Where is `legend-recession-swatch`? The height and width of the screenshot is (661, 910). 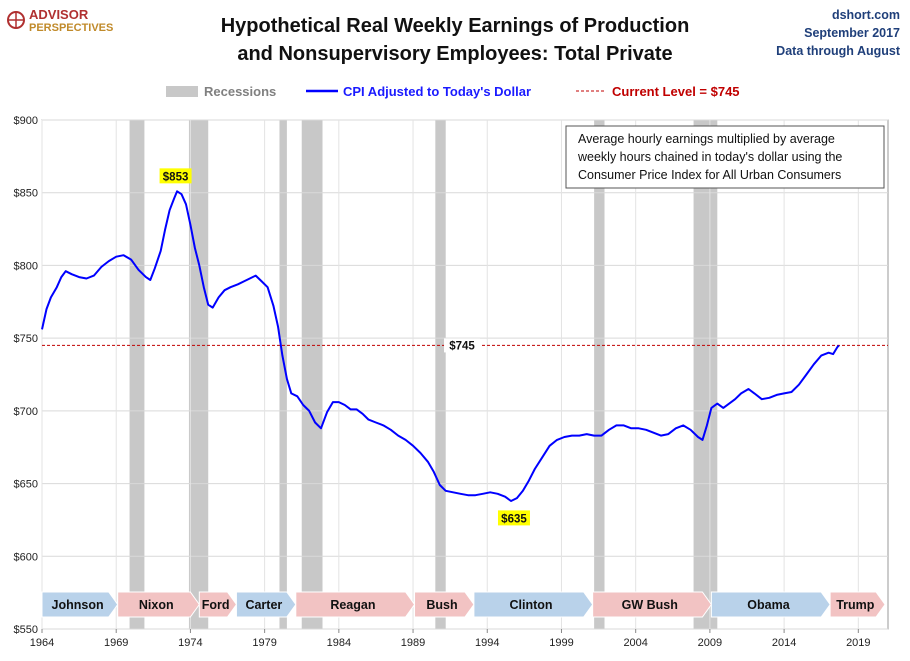 legend-recession-swatch is located at coordinates (182, 91).